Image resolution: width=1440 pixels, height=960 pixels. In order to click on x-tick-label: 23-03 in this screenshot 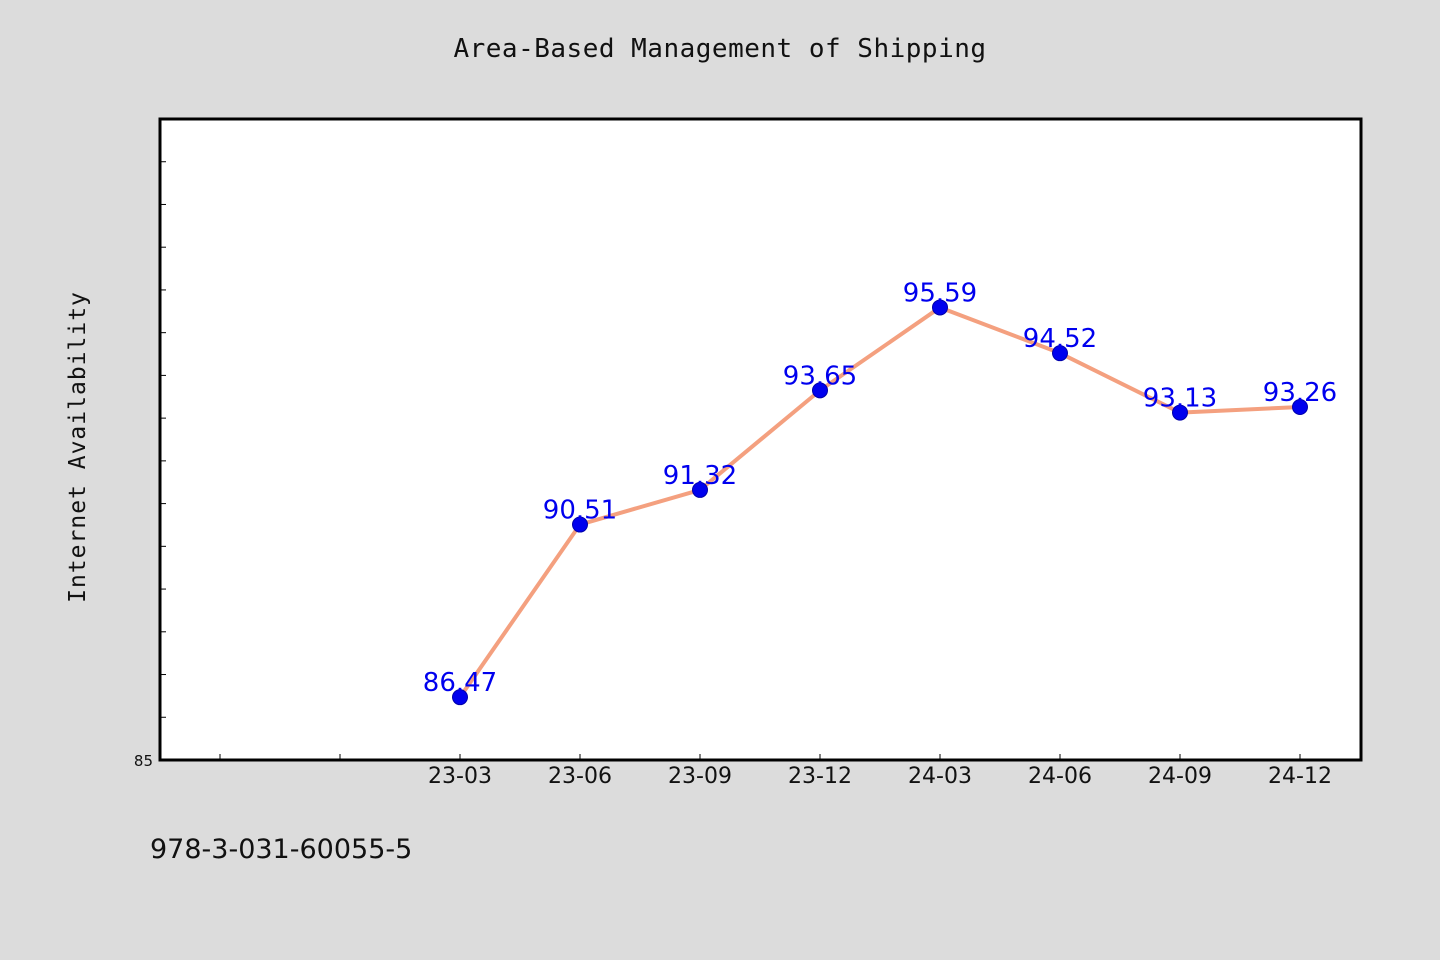, I will do `click(460, 776)`.